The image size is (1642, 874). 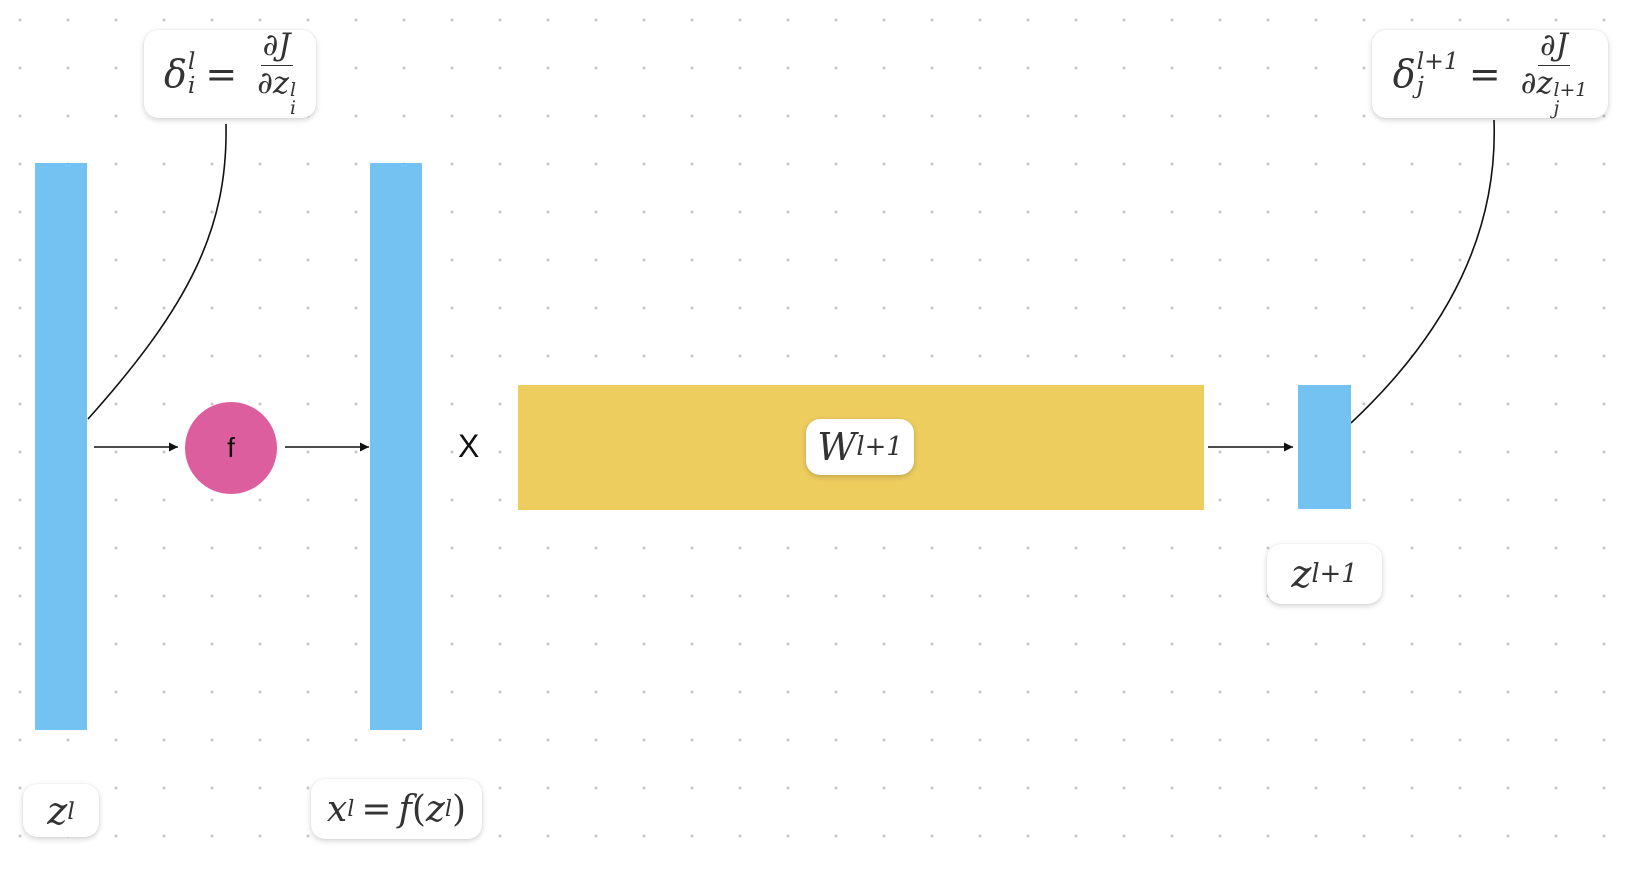 I want to click on delta-j-den-sup: l+1, so click(x=1570, y=90).